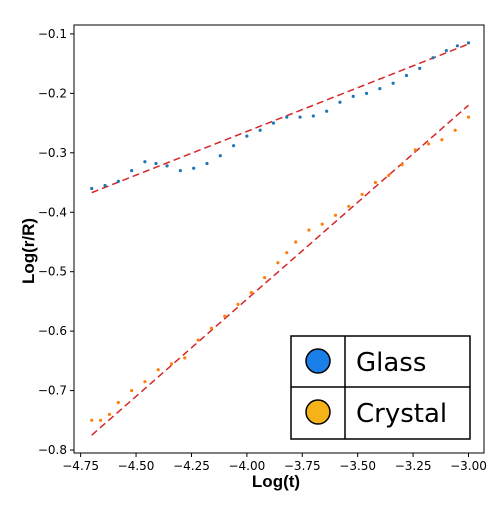 The width and height of the screenshot is (496, 505). Describe the element at coordinates (136, 466) in the screenshot. I see `x-tick-label: −4.50` at that location.